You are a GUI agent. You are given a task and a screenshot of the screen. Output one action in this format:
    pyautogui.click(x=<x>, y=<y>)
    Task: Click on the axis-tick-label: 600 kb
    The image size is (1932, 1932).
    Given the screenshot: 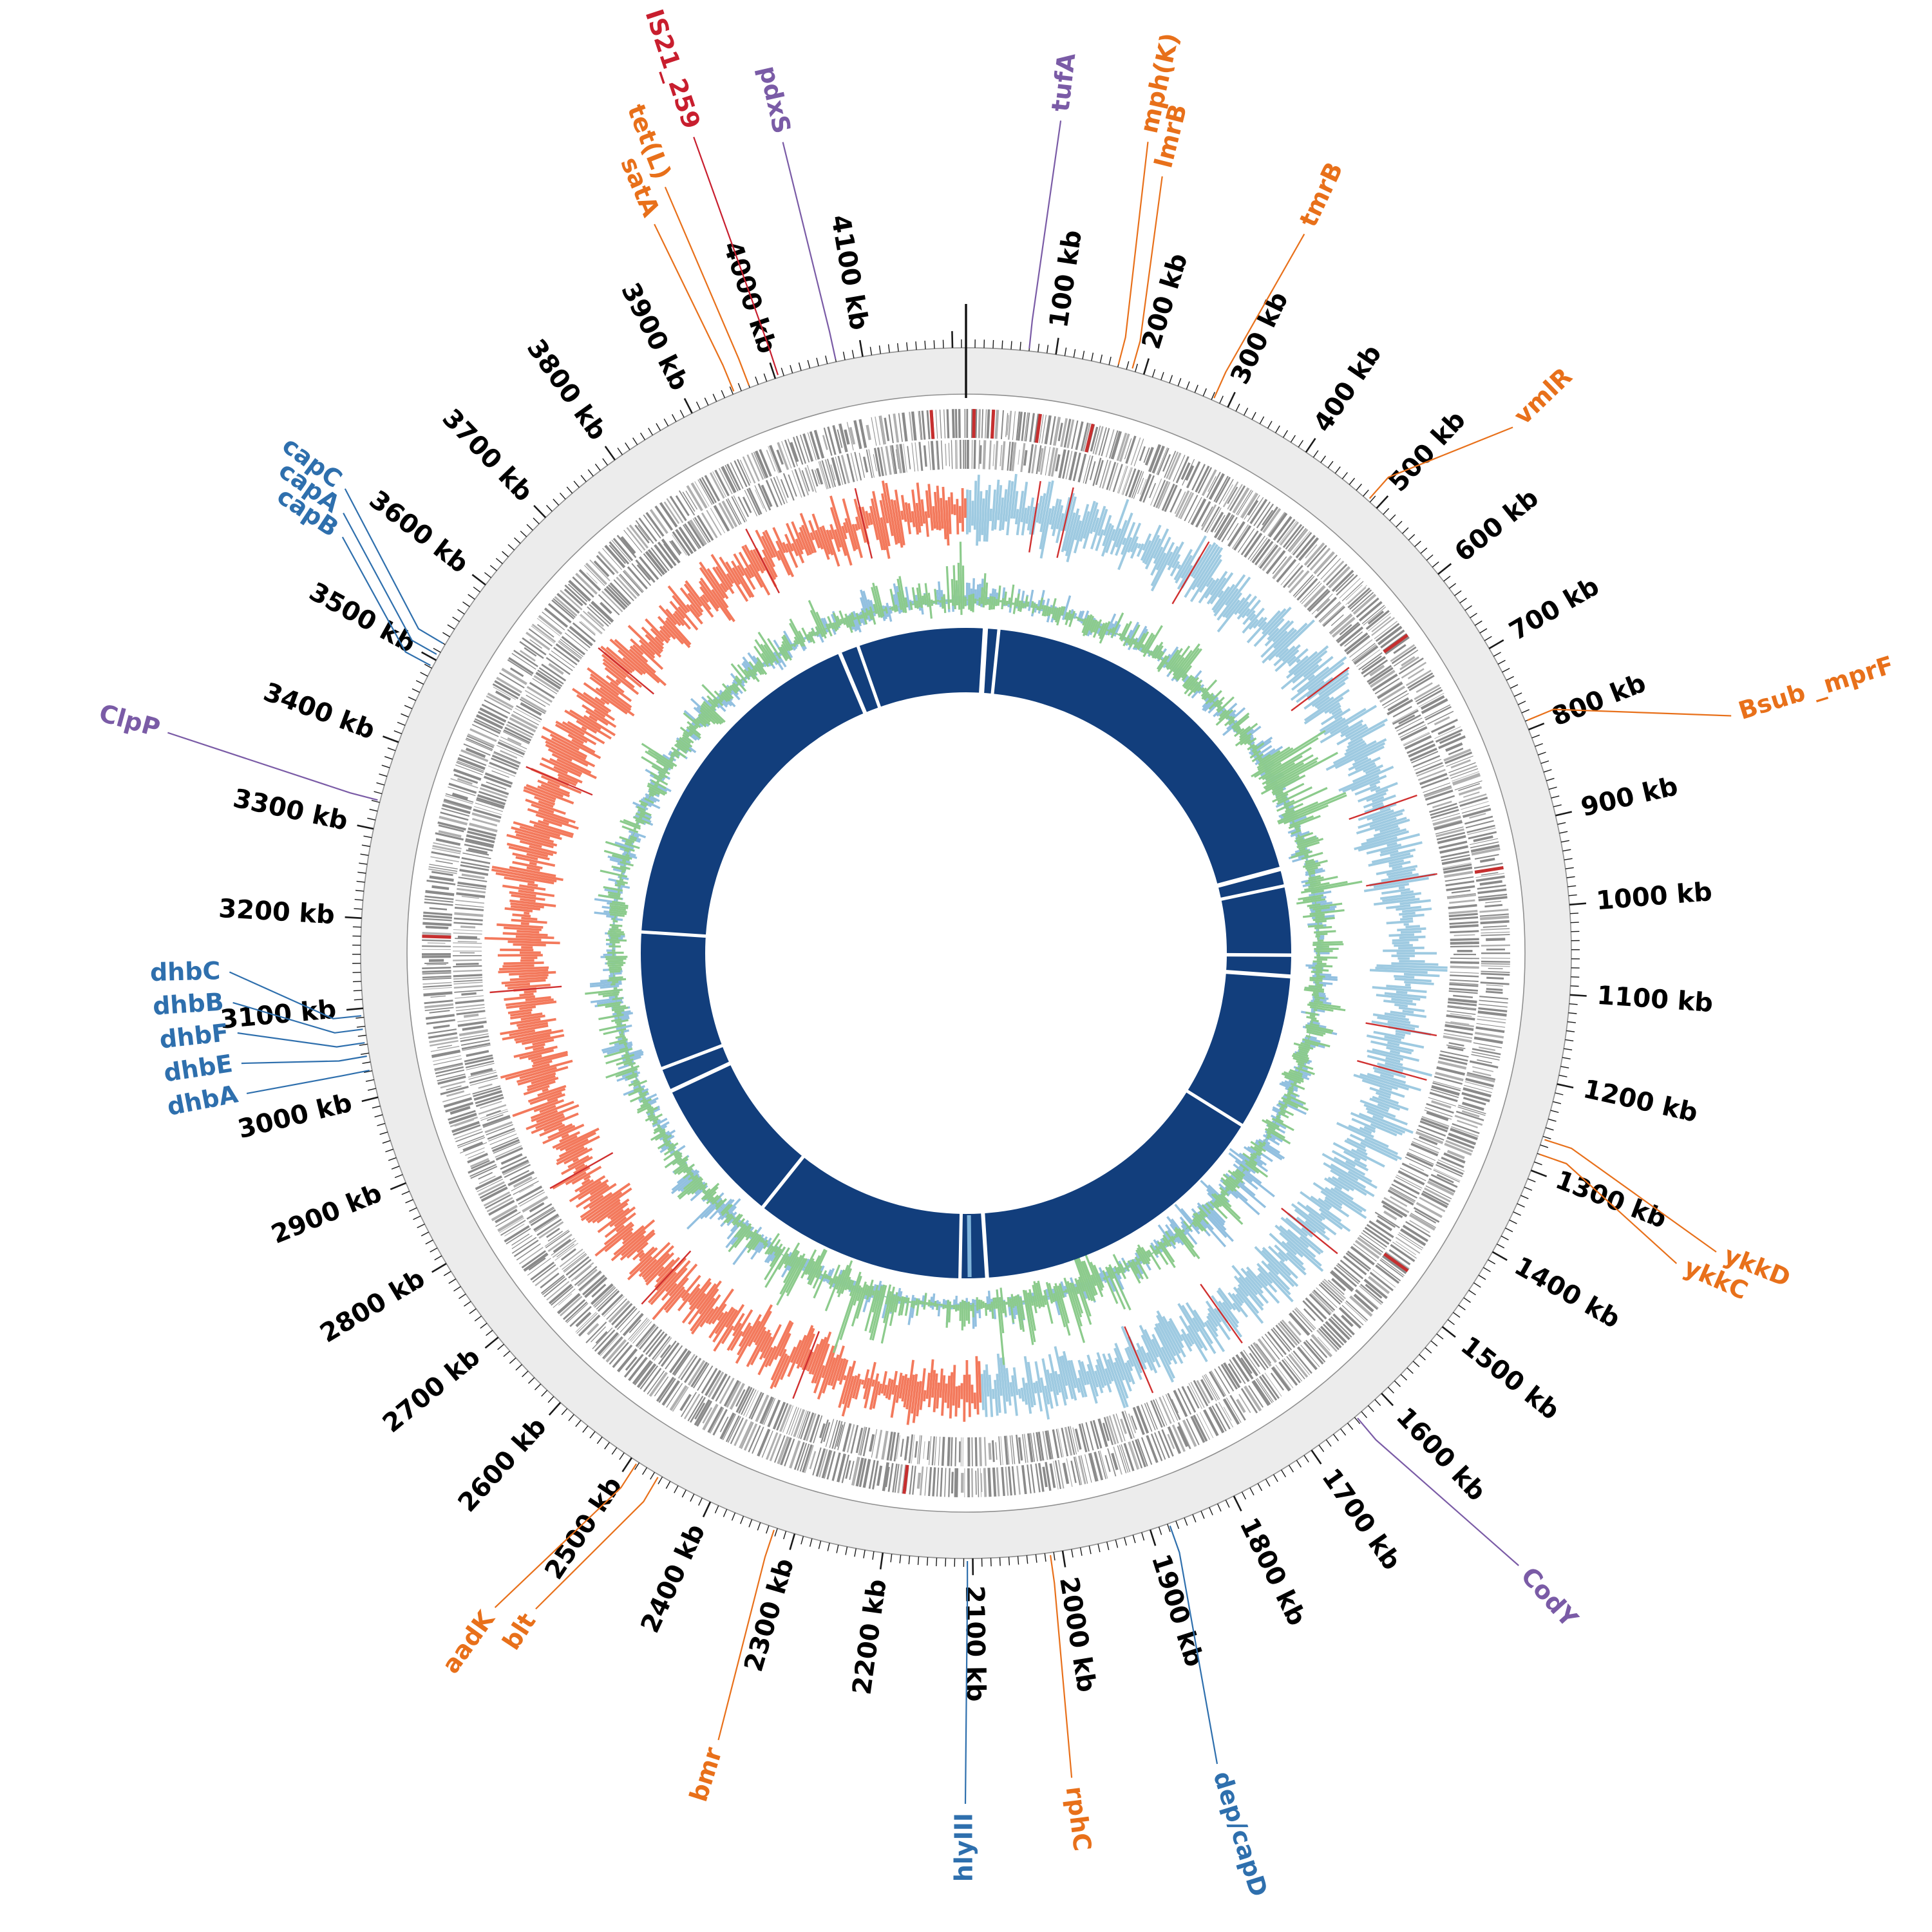 What is the action you would take?
    pyautogui.click(x=1496, y=525)
    